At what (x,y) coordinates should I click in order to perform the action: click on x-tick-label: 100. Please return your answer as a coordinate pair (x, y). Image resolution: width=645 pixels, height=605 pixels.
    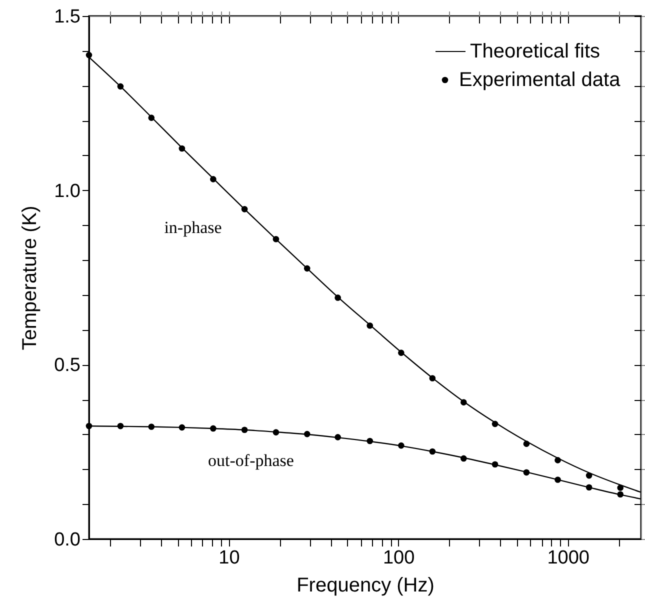
    Looking at the image, I should click on (398, 558).